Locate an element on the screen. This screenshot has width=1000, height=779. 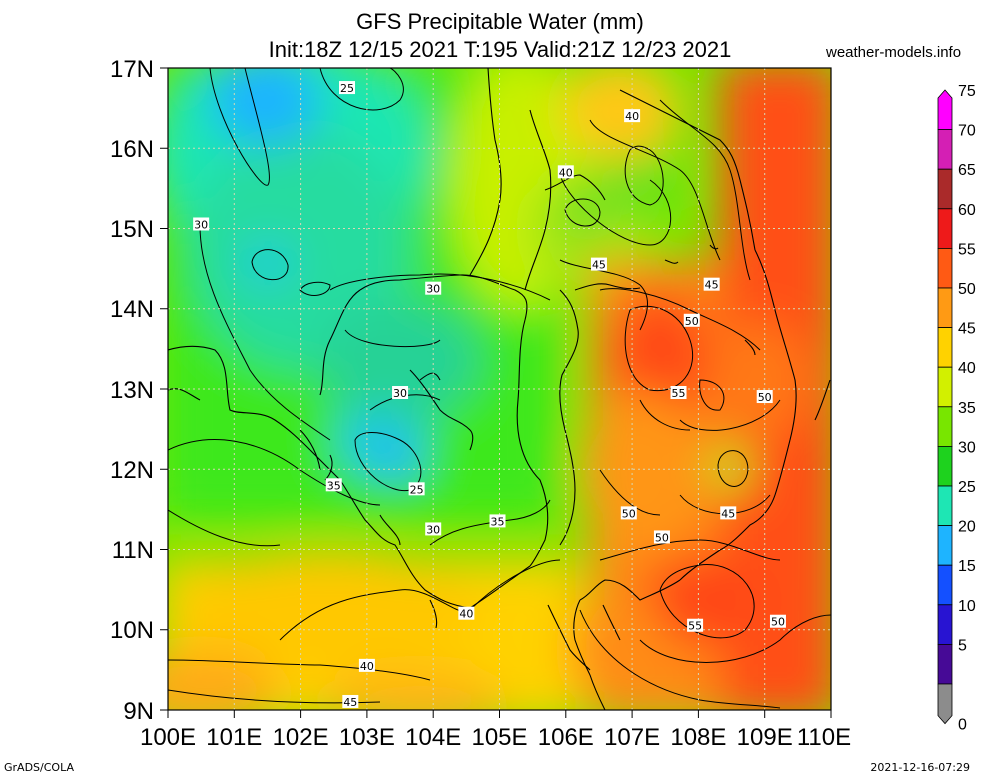
latitude-axis: 17N 16N 15N 14N 13N 12N 11N 10N 9N is located at coordinates (139, 390).